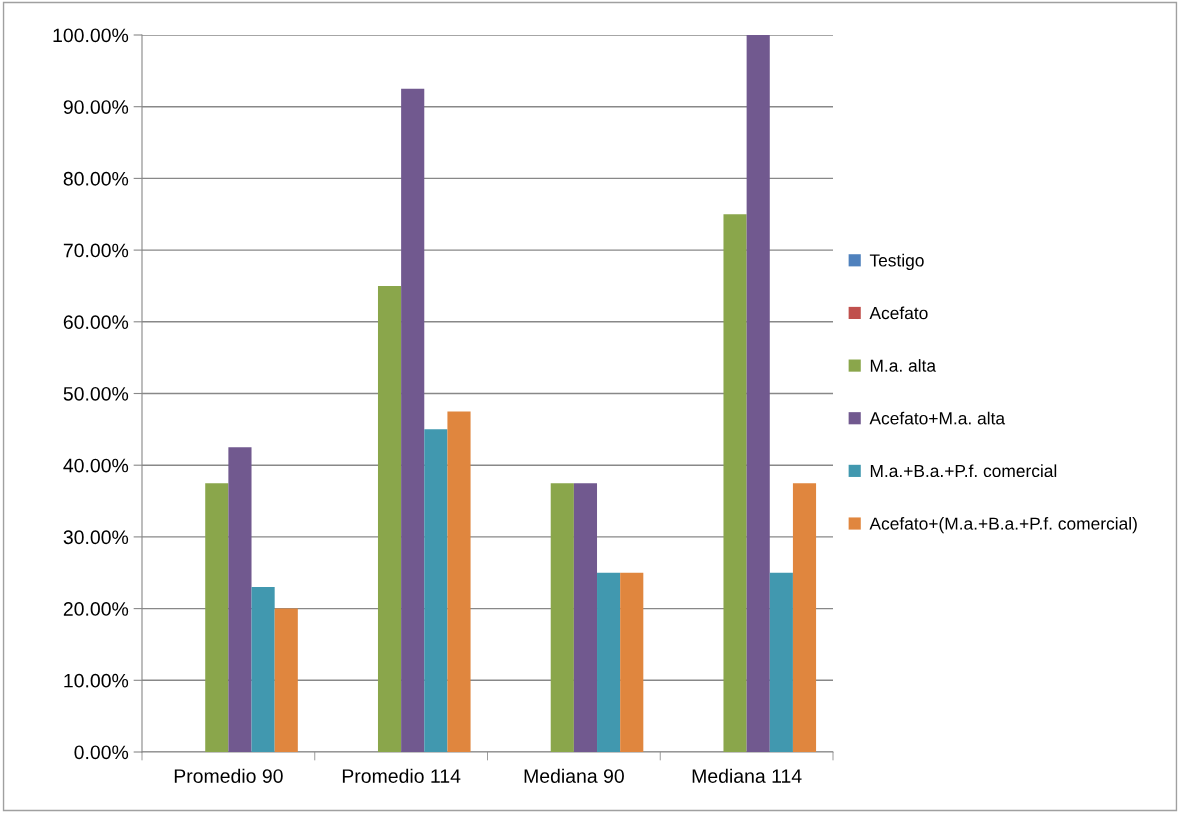  What do you see at coordinates (903, 365) in the screenshot?
I see `legend-label: M.a. alta` at bounding box center [903, 365].